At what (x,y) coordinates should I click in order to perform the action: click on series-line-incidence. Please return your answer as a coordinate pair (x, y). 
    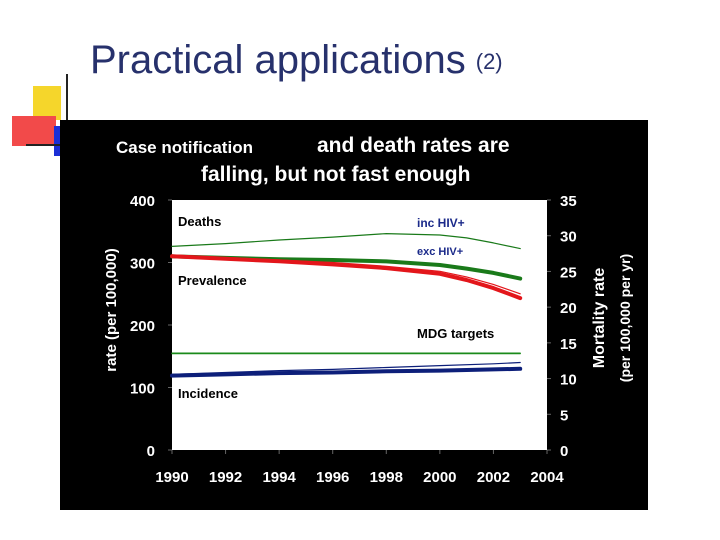
    Looking at the image, I should click on (346, 372).